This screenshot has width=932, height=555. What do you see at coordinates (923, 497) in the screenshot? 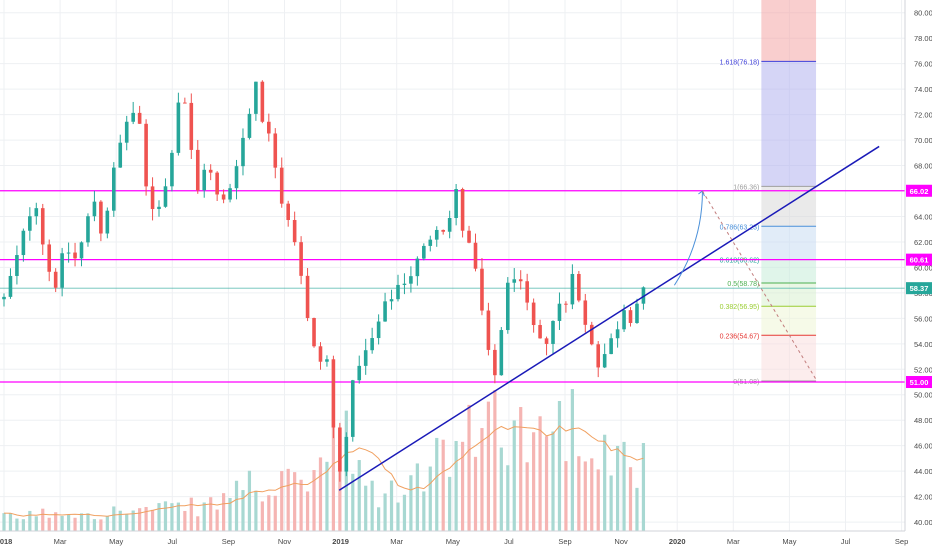
I see `price-axis-tick-label: 42.00` at bounding box center [923, 497].